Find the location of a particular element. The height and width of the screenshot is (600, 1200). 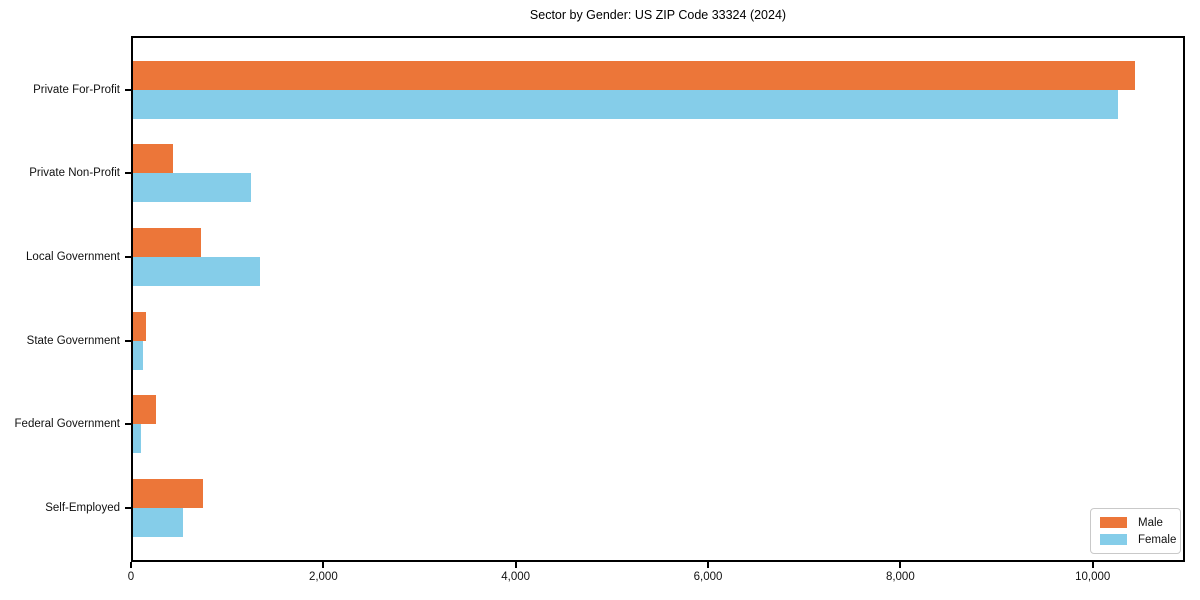

bar-male-private-for-profit is located at coordinates (634, 75).